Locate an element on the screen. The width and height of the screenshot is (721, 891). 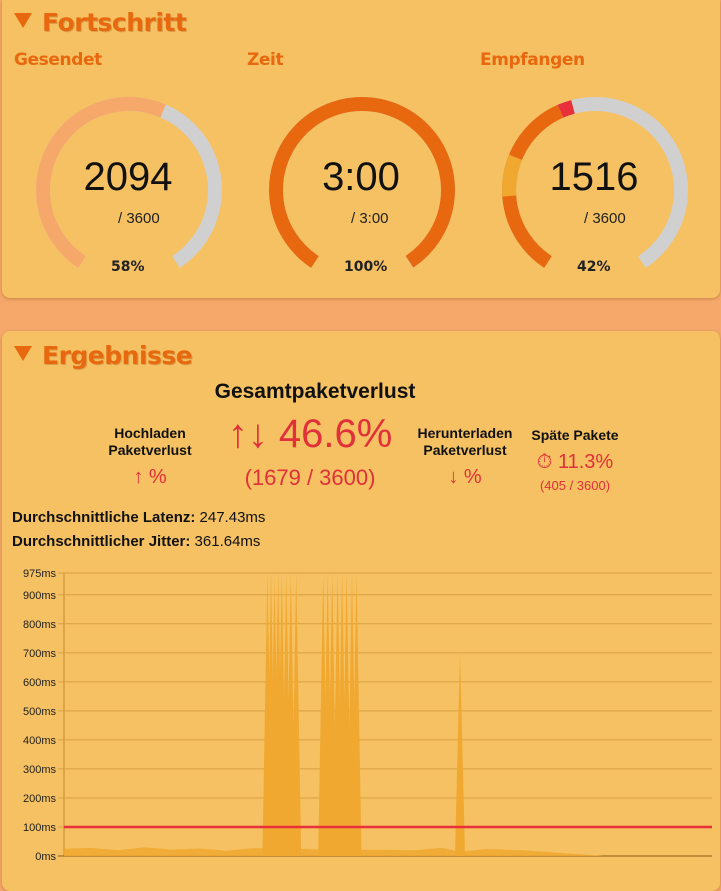
gauge-time-percent: 100% is located at coordinates (366, 267).